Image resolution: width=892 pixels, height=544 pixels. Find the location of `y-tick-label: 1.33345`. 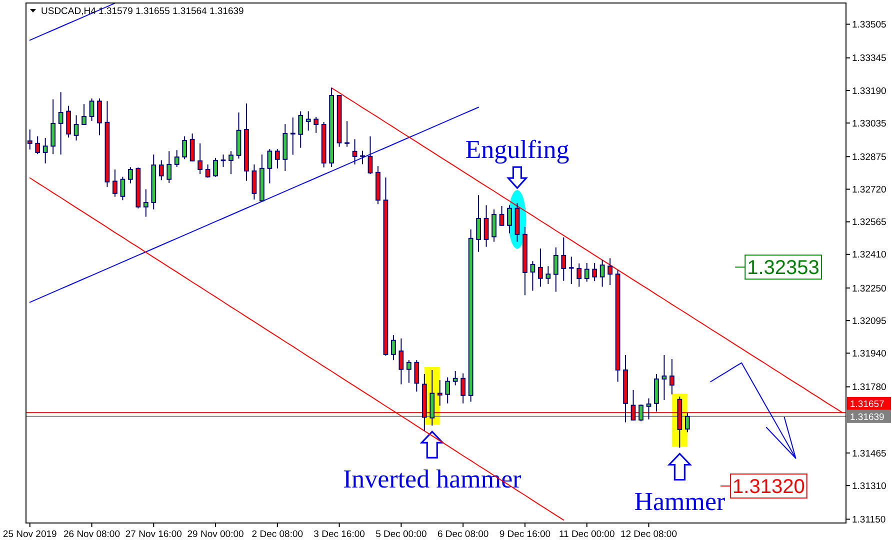

y-tick-label: 1.33345 is located at coordinates (869, 58).